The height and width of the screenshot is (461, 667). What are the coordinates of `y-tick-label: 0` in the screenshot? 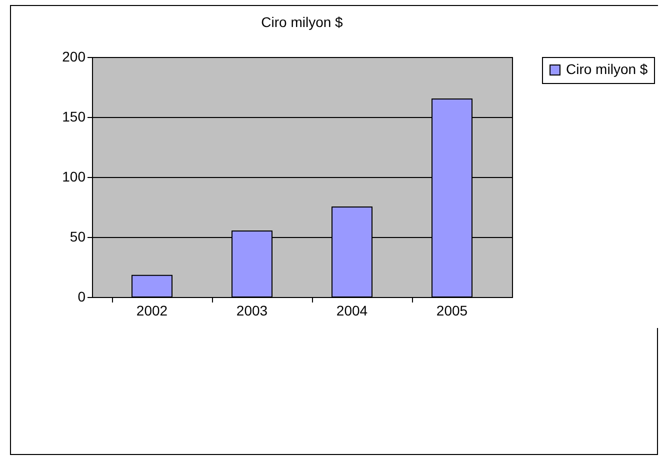 It's located at (82, 296).